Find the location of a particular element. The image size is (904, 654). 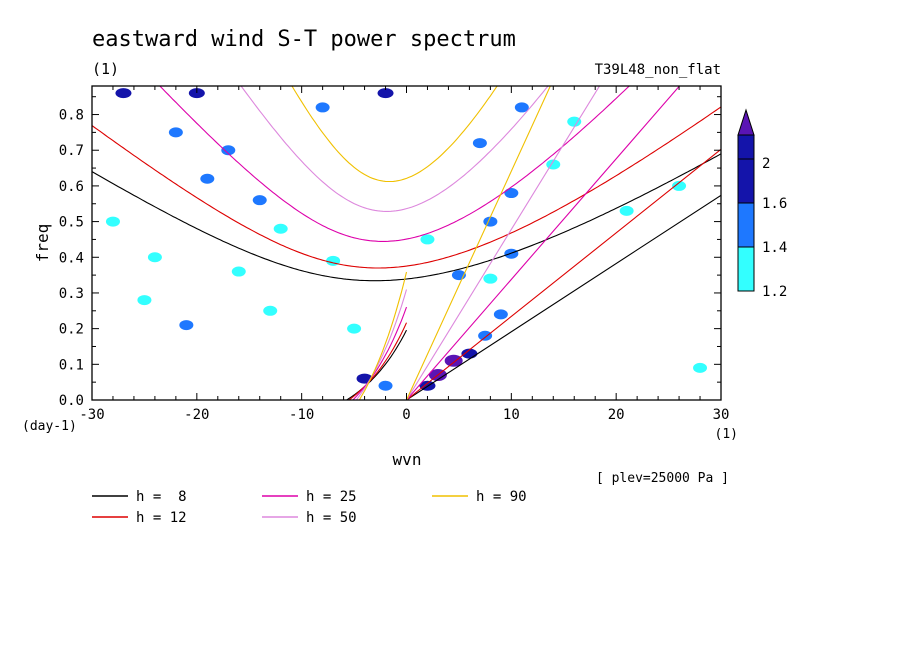

plev-annotation: [ plev=25000 Pa ] is located at coordinates (662, 478).